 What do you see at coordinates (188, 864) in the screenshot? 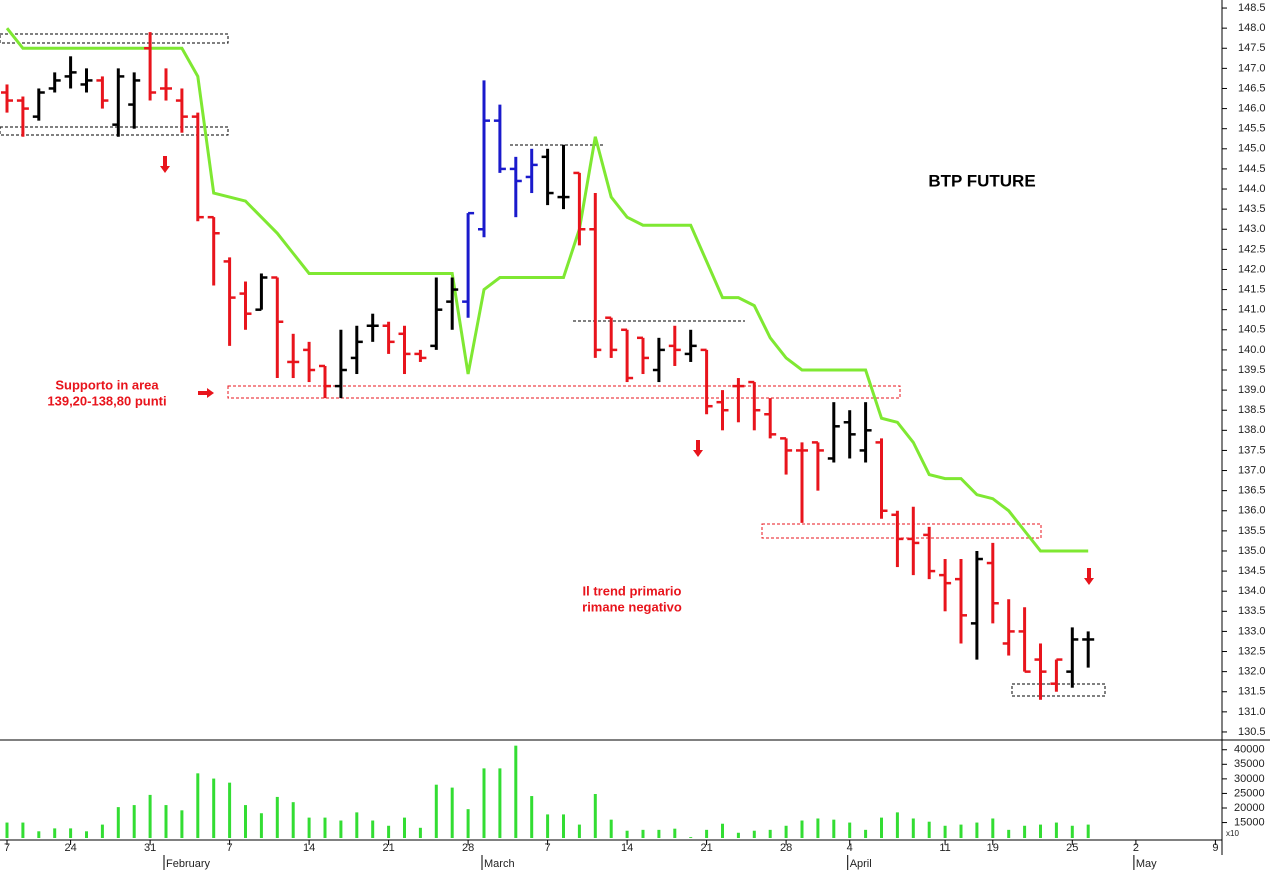
I see `month-label: February` at bounding box center [188, 864].